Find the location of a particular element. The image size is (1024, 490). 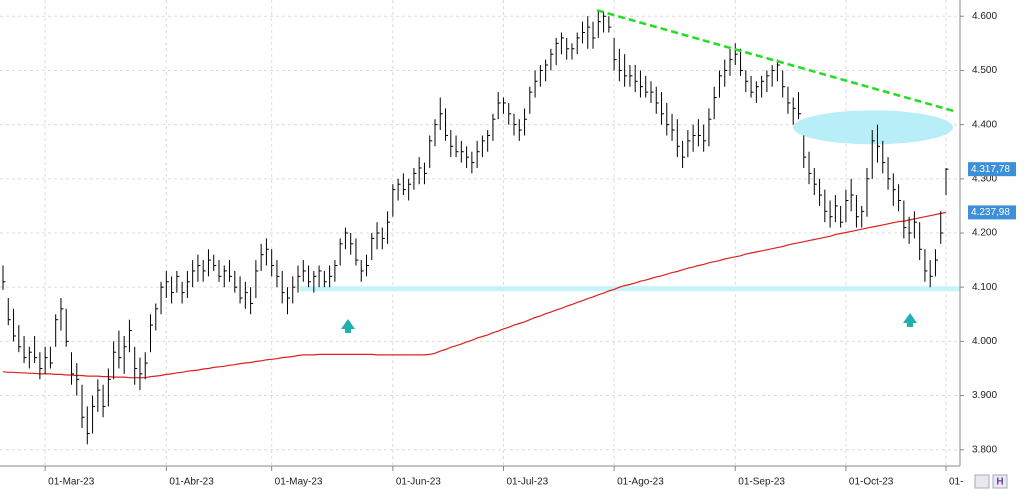

y-tick-label: 4.000 is located at coordinates (984, 341).